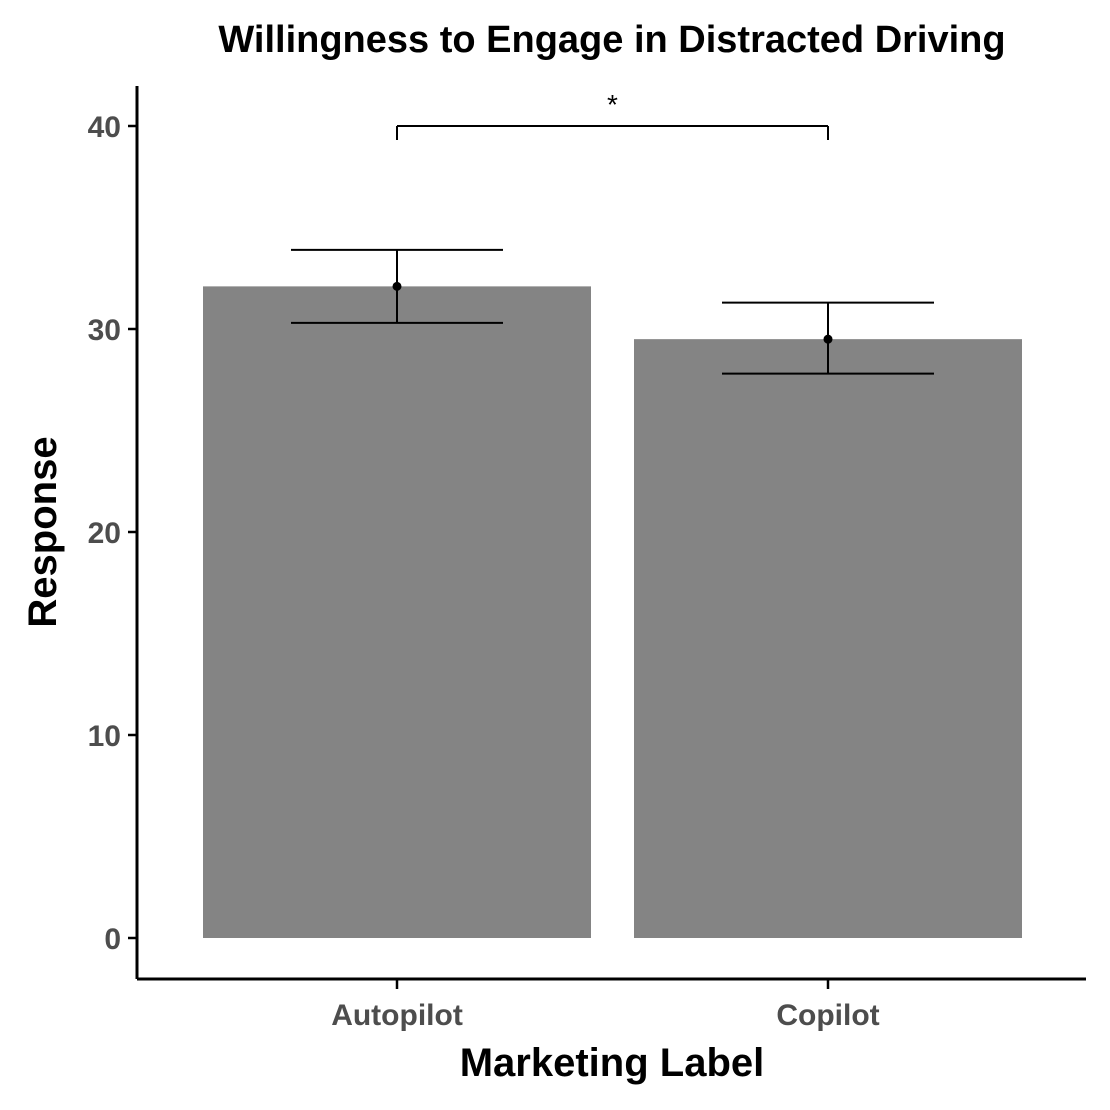 This screenshot has height=1110, width=1110. I want to click on x-axis-title: Marketing Label, so click(612, 1063).